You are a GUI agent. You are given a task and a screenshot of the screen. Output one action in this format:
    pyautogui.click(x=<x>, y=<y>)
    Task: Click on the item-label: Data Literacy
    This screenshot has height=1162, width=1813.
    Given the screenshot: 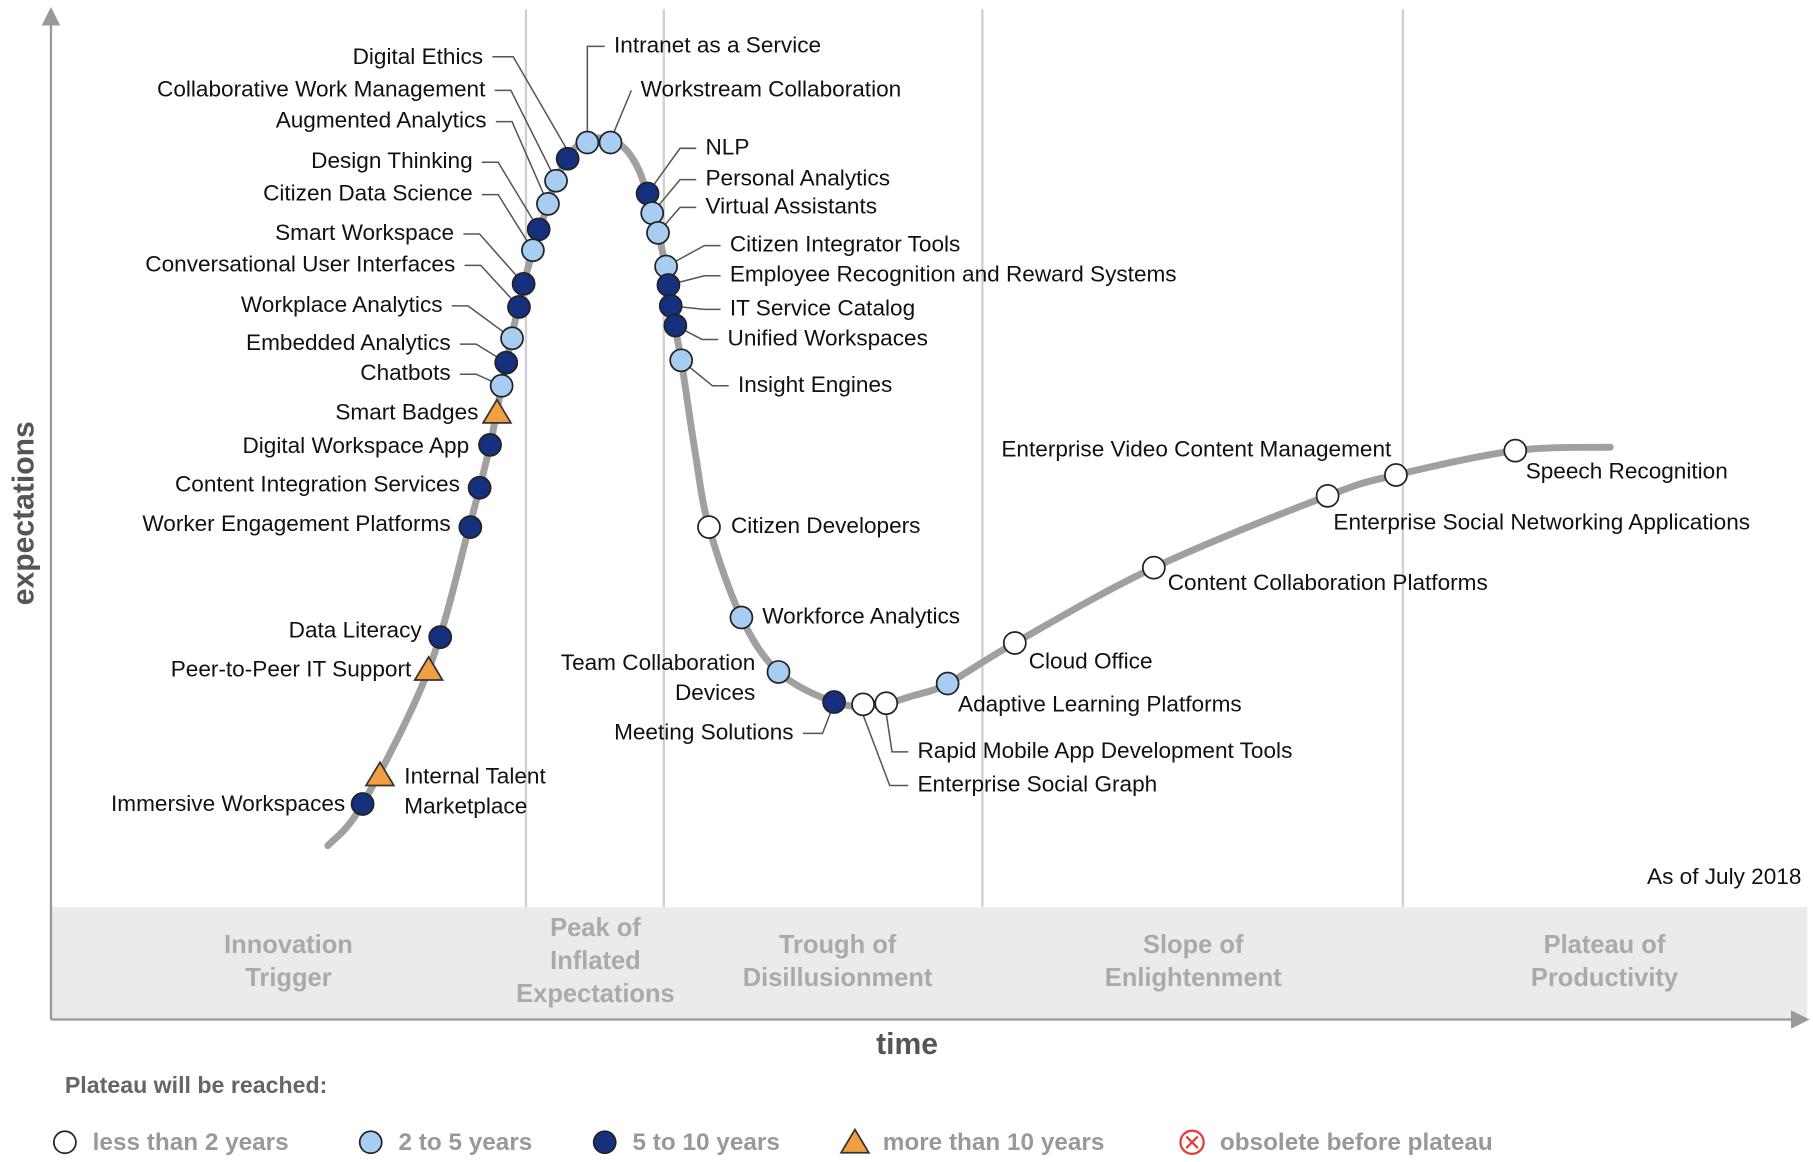 What is the action you would take?
    pyautogui.click(x=356, y=629)
    